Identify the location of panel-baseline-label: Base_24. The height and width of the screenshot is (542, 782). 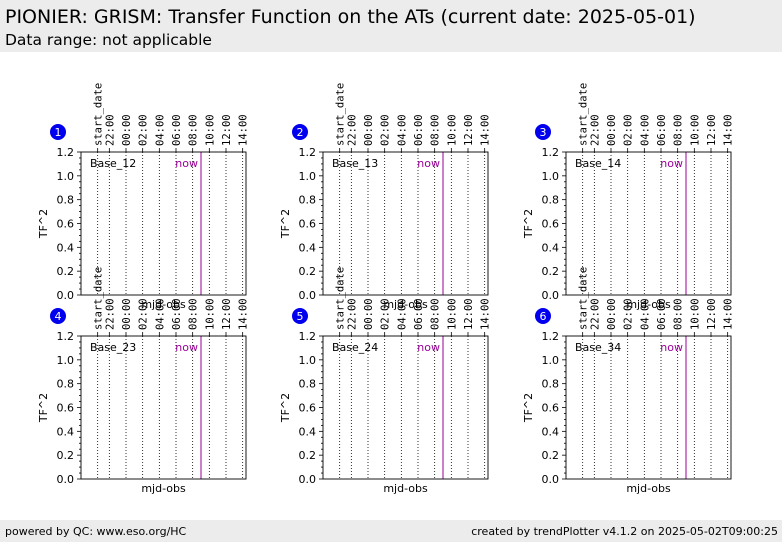
(355, 347).